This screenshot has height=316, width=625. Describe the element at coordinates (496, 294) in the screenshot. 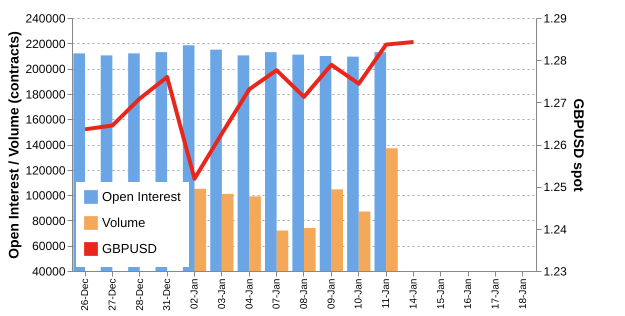

I see `x-tick-label: 17-Jan` at that location.